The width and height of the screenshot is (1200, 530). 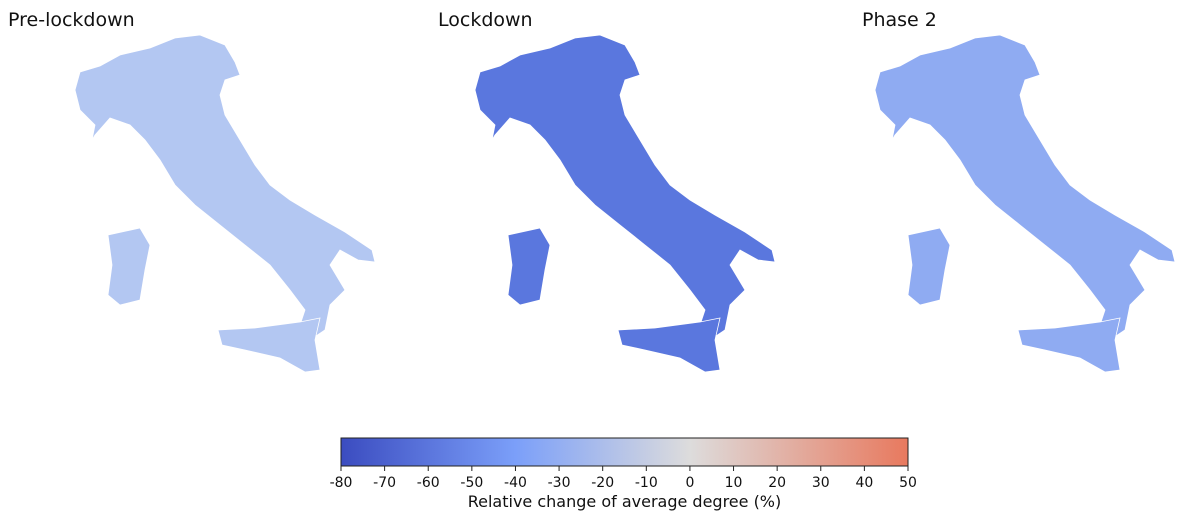 I want to click on colorbar, so click(x=624, y=452).